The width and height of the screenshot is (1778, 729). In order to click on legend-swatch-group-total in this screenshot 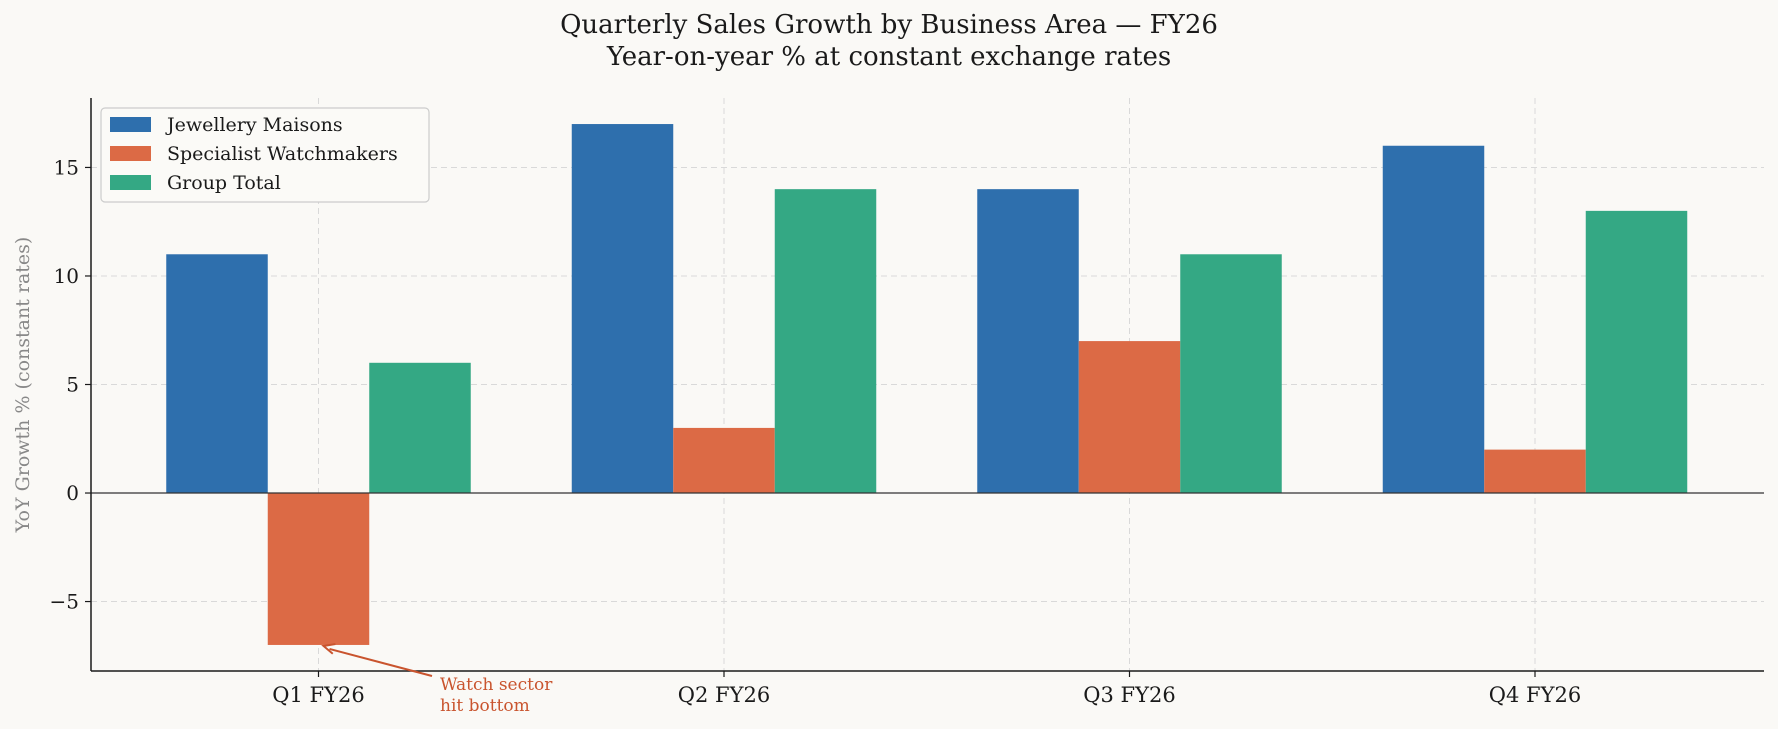, I will do `click(130, 182)`.